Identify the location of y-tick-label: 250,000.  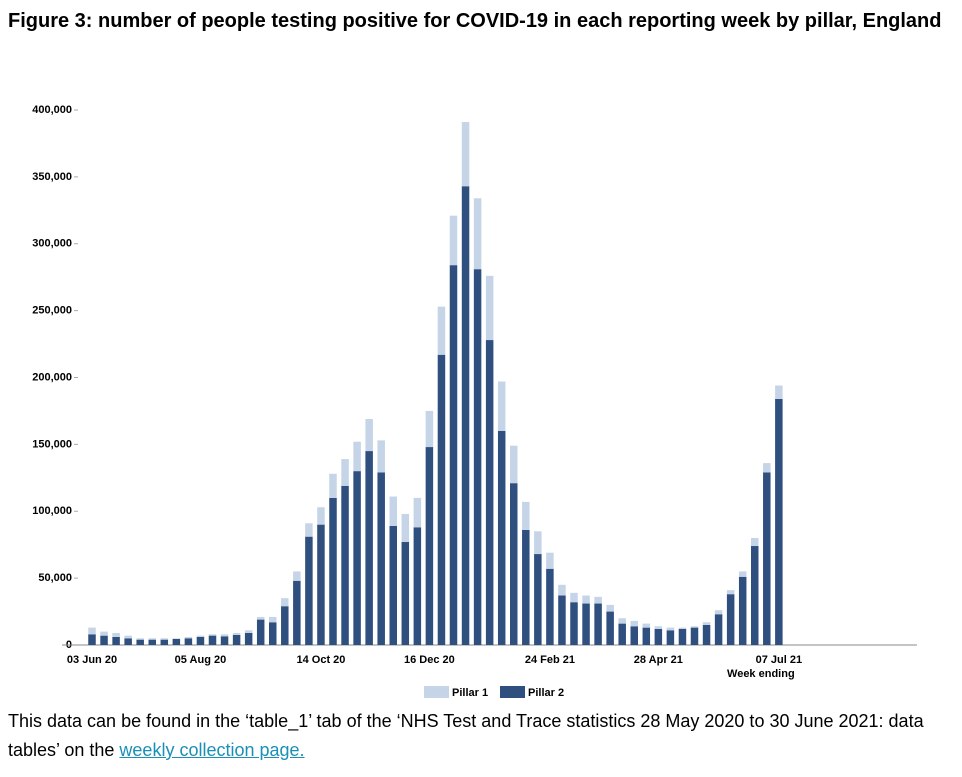
(52, 311).